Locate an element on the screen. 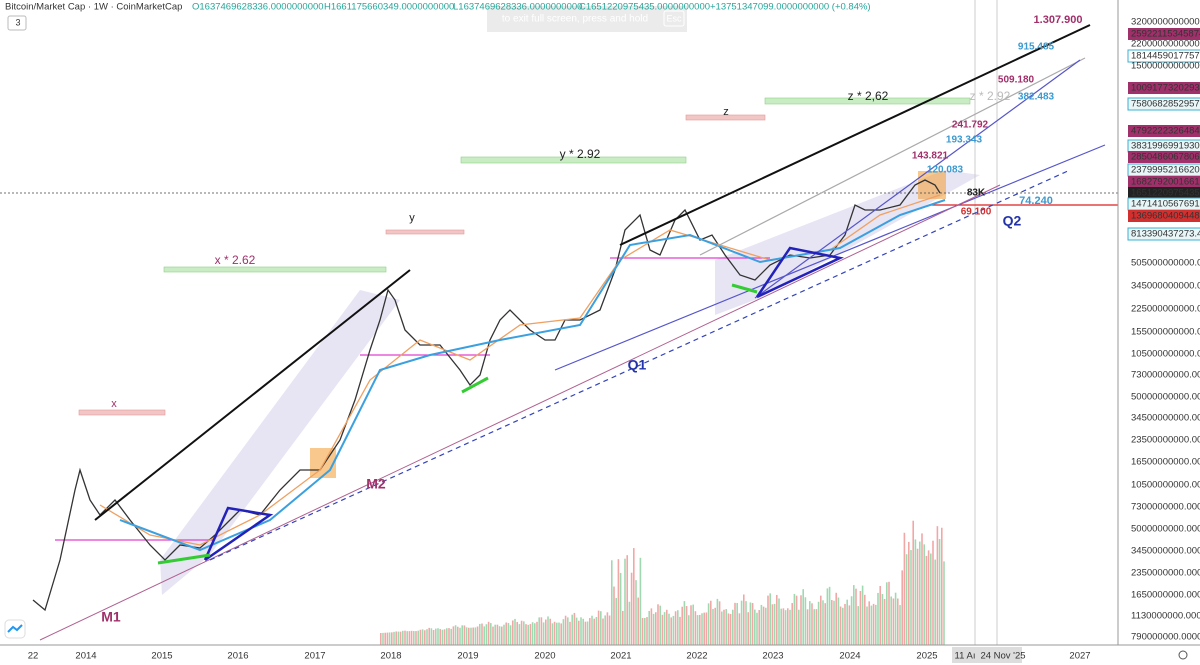 This screenshot has width=1200, height=665. annotation: 1.307.900 is located at coordinates (1058, 20).